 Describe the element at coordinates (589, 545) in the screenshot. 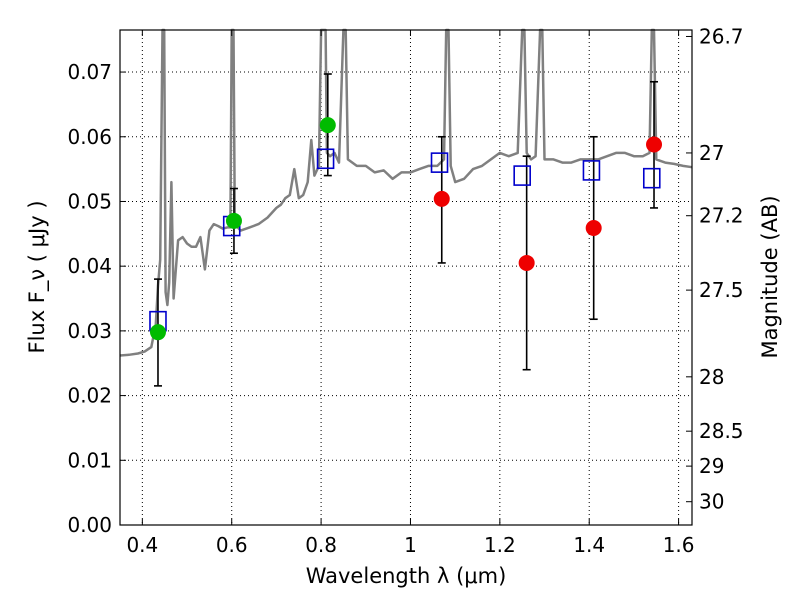

I see `x-tick-label: 1.4` at that location.